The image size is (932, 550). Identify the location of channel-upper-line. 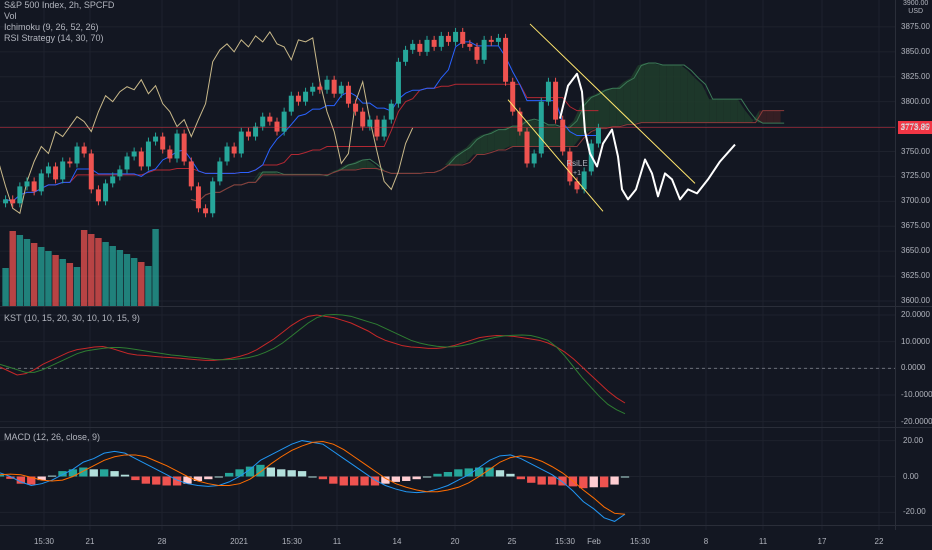
(612, 103).